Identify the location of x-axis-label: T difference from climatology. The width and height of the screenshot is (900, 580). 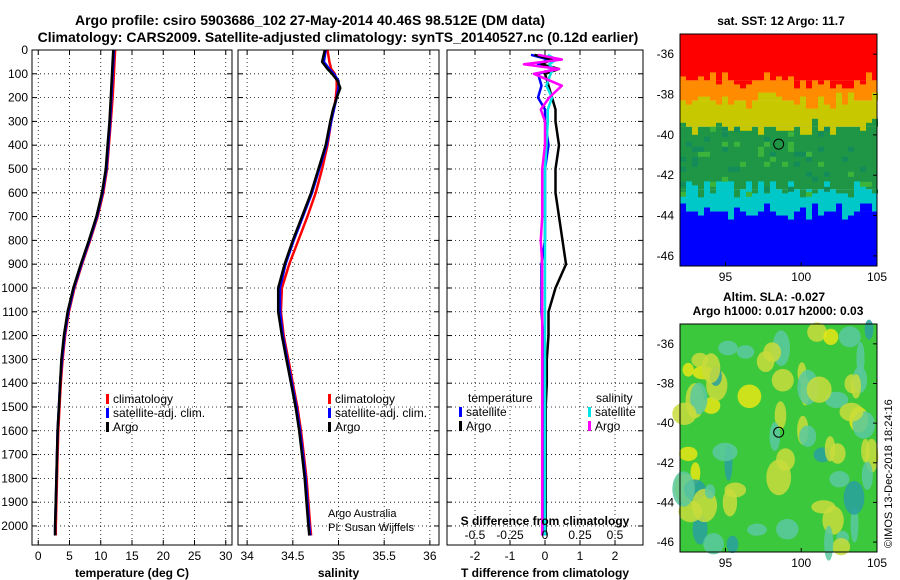
(545, 573).